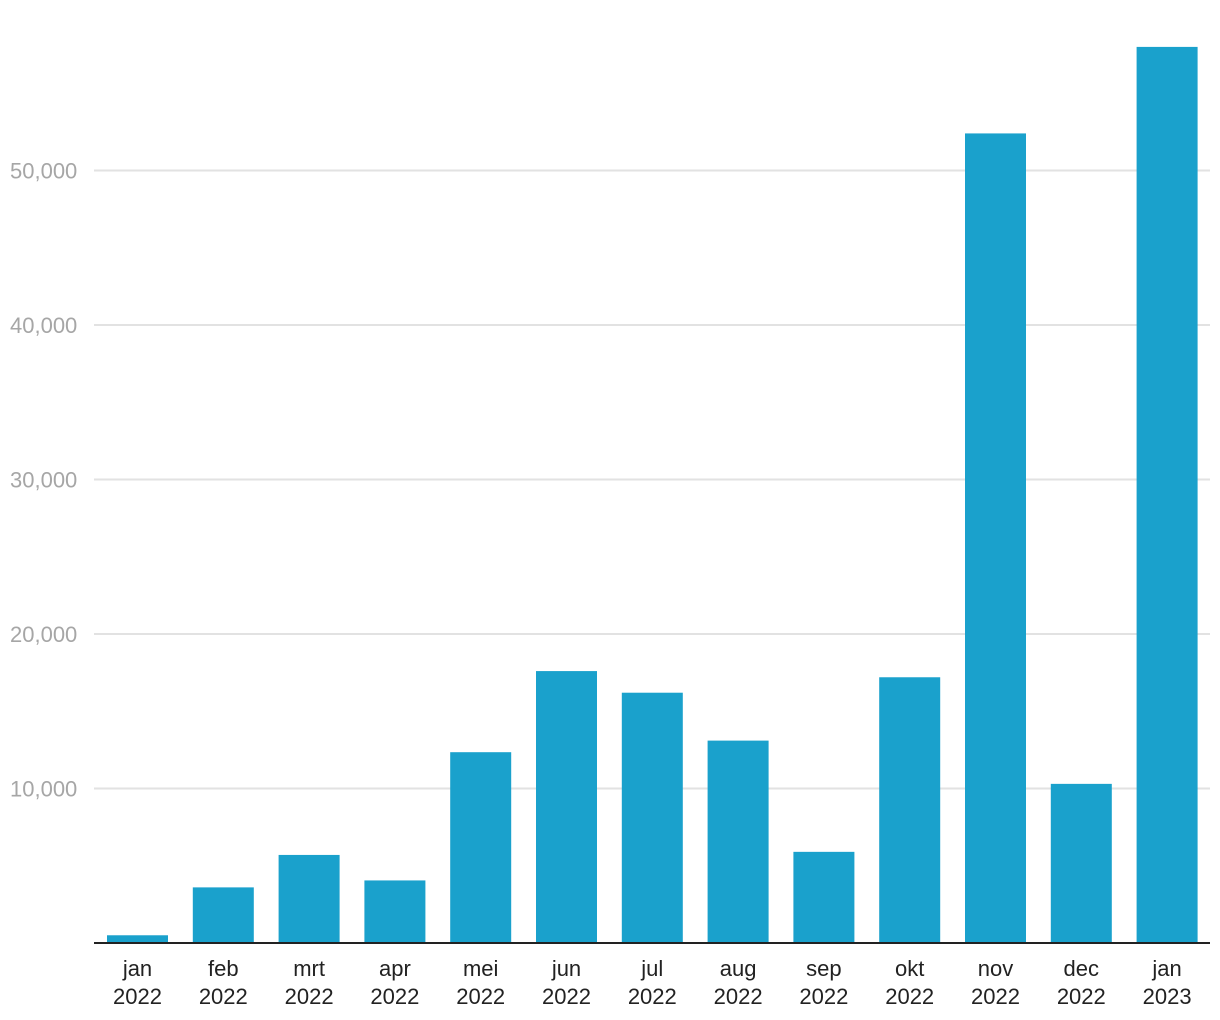 Image resolution: width=1220 pixels, height=1020 pixels. Describe the element at coordinates (137, 939) in the screenshot. I see `bar-jan-2022` at that location.